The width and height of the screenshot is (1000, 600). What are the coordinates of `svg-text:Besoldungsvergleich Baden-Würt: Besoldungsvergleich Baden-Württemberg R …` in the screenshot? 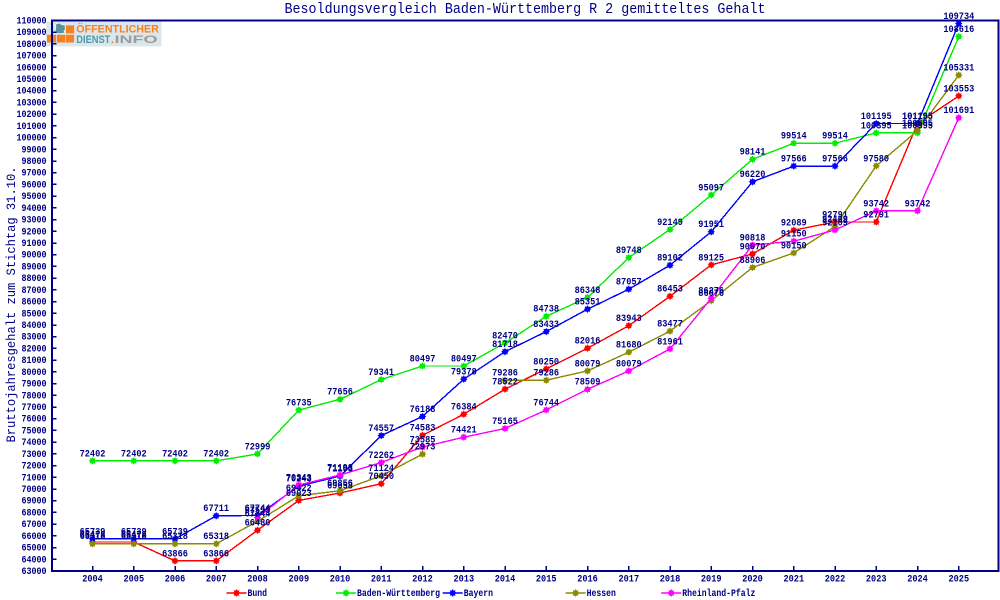 It's located at (525, 10).